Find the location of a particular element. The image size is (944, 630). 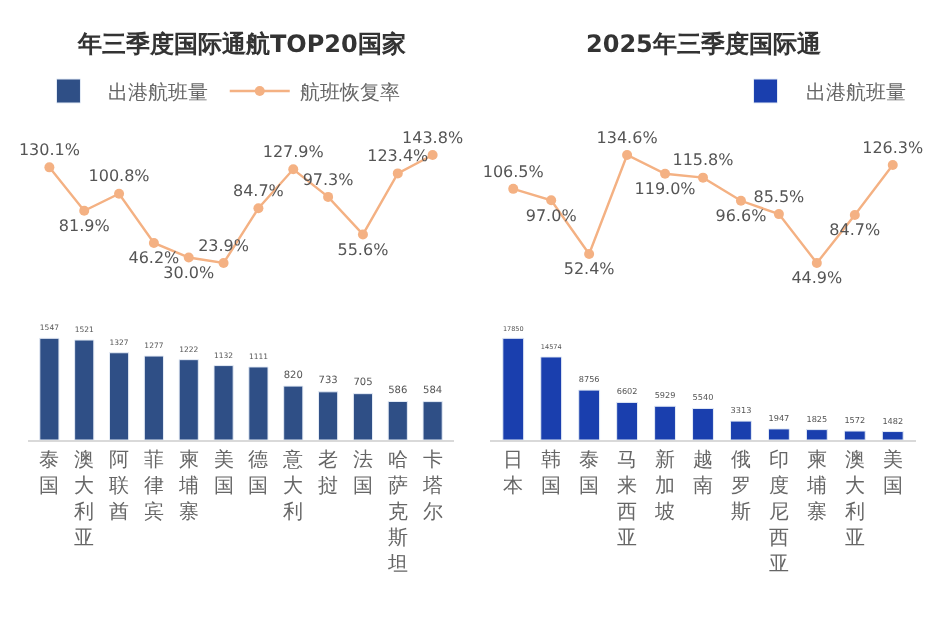

data-label: 134.6% is located at coordinates (627, 137).